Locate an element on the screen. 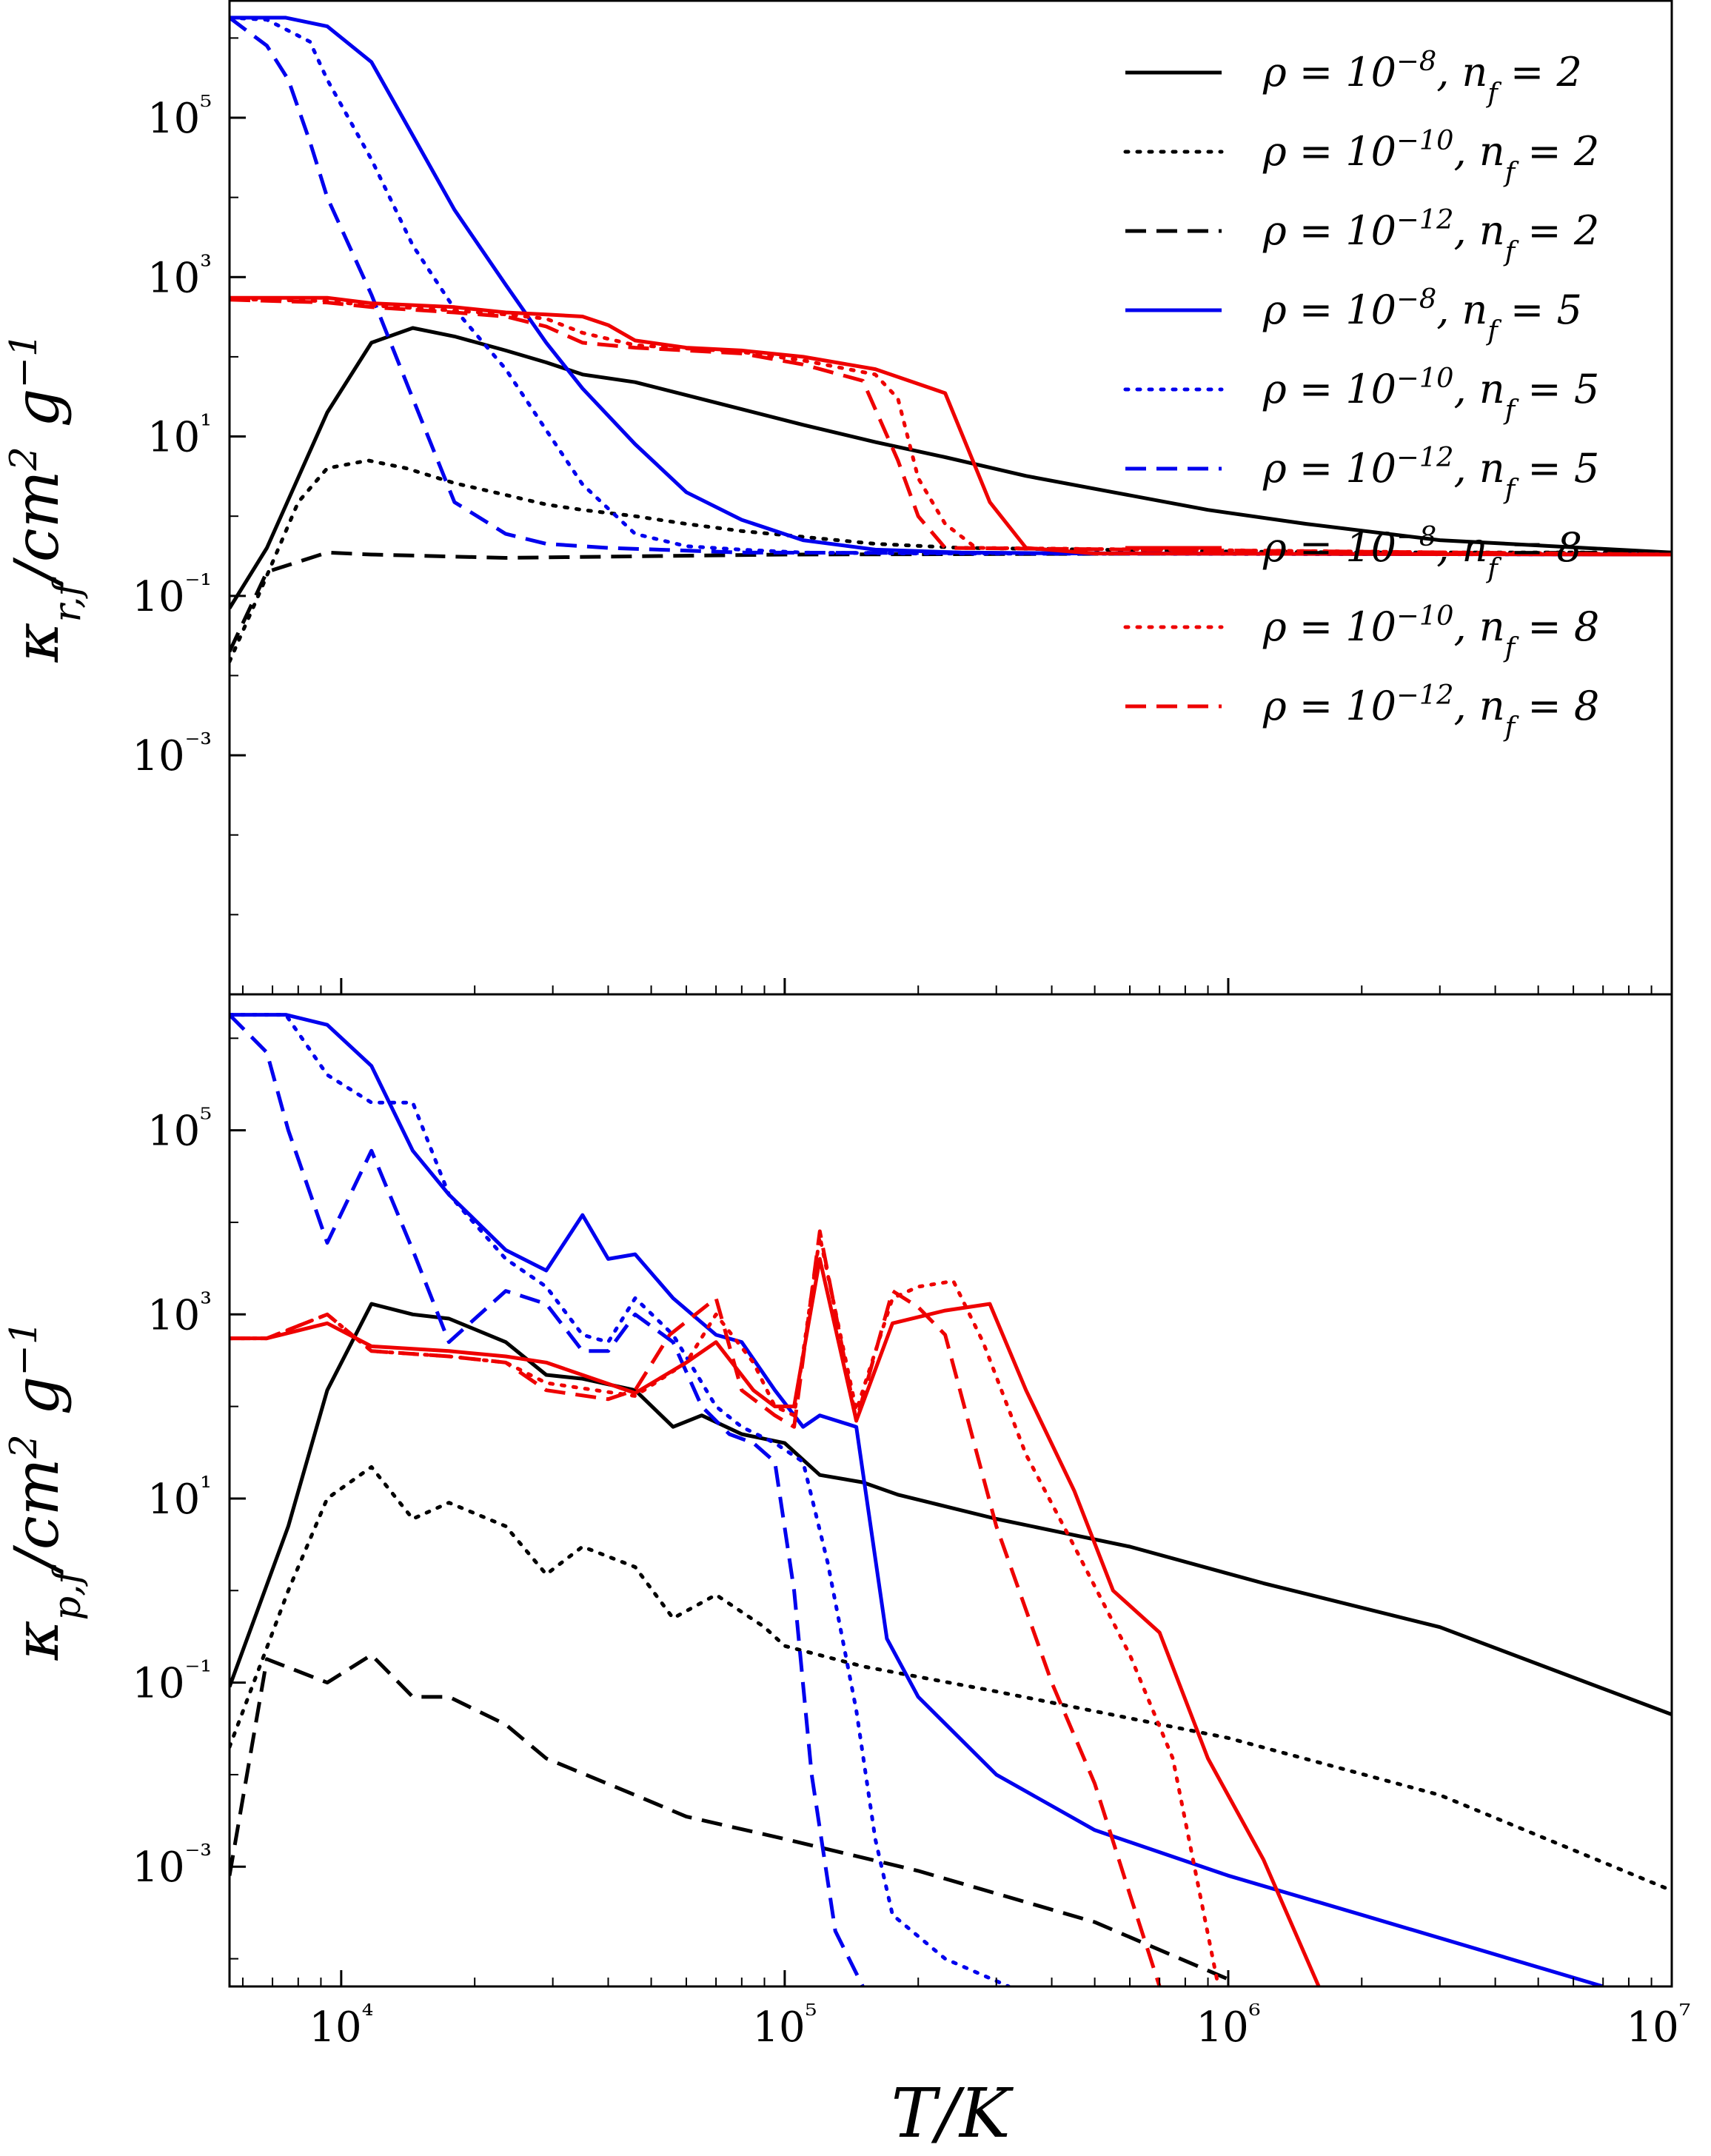  bottom-y-tick-label: 10⁻¹ is located at coordinates (172, 1681).